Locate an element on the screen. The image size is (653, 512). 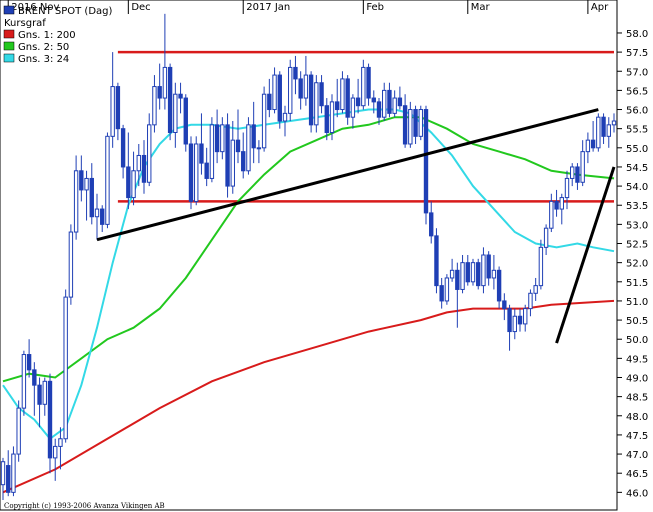
x-axis: 2016 Nov Dec 2017 Jan Feb Mar Apr is located at coordinates (308, 7).